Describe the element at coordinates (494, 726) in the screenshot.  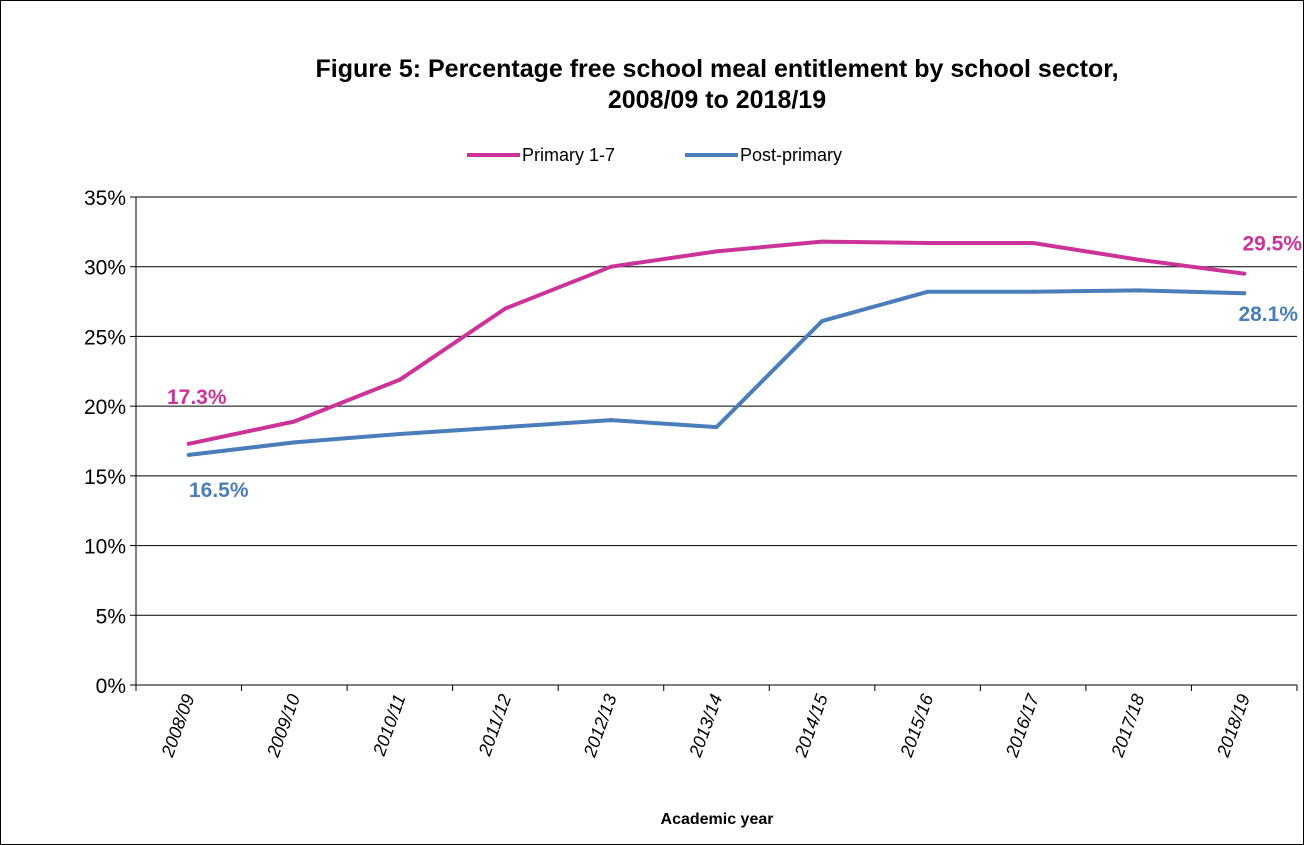
I see `x-tick-label: 2011/12` at that location.